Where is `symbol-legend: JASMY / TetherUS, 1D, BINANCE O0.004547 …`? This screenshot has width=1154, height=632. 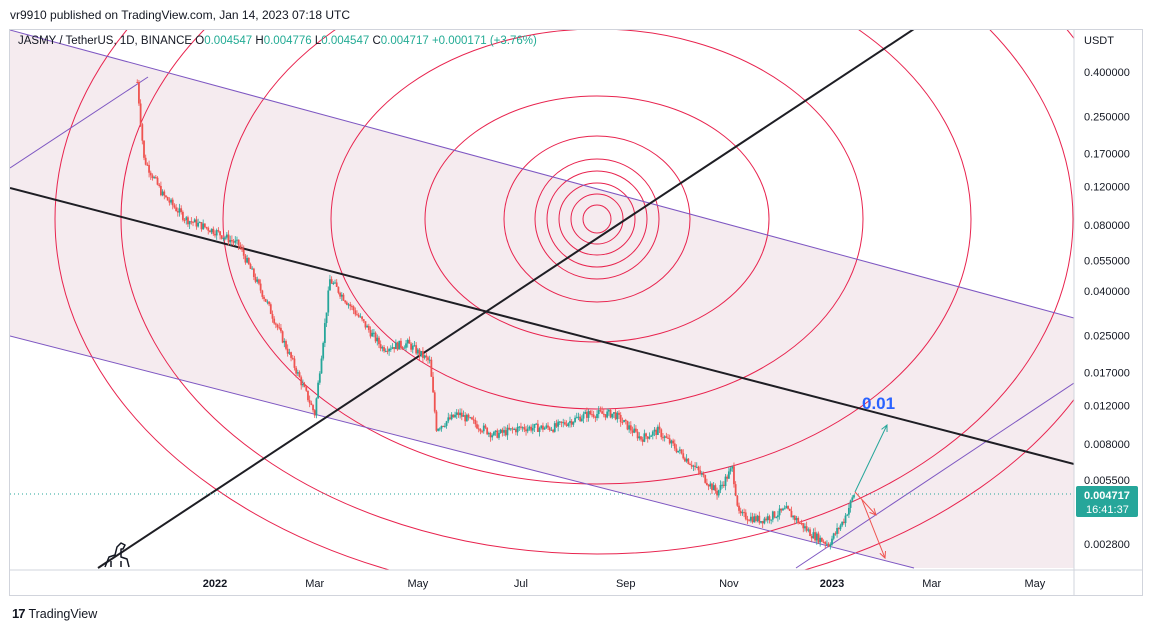 symbol-legend: JASMY / TetherUS, 1D, BINANCE O0.004547 … is located at coordinates (277, 41).